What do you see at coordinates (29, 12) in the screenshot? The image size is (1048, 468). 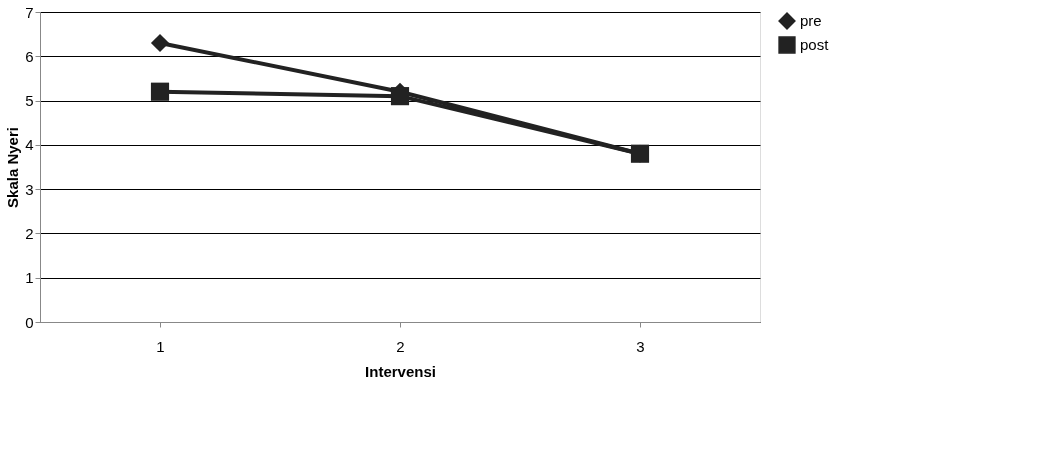 I see `y-tick-label: 7` at bounding box center [29, 12].